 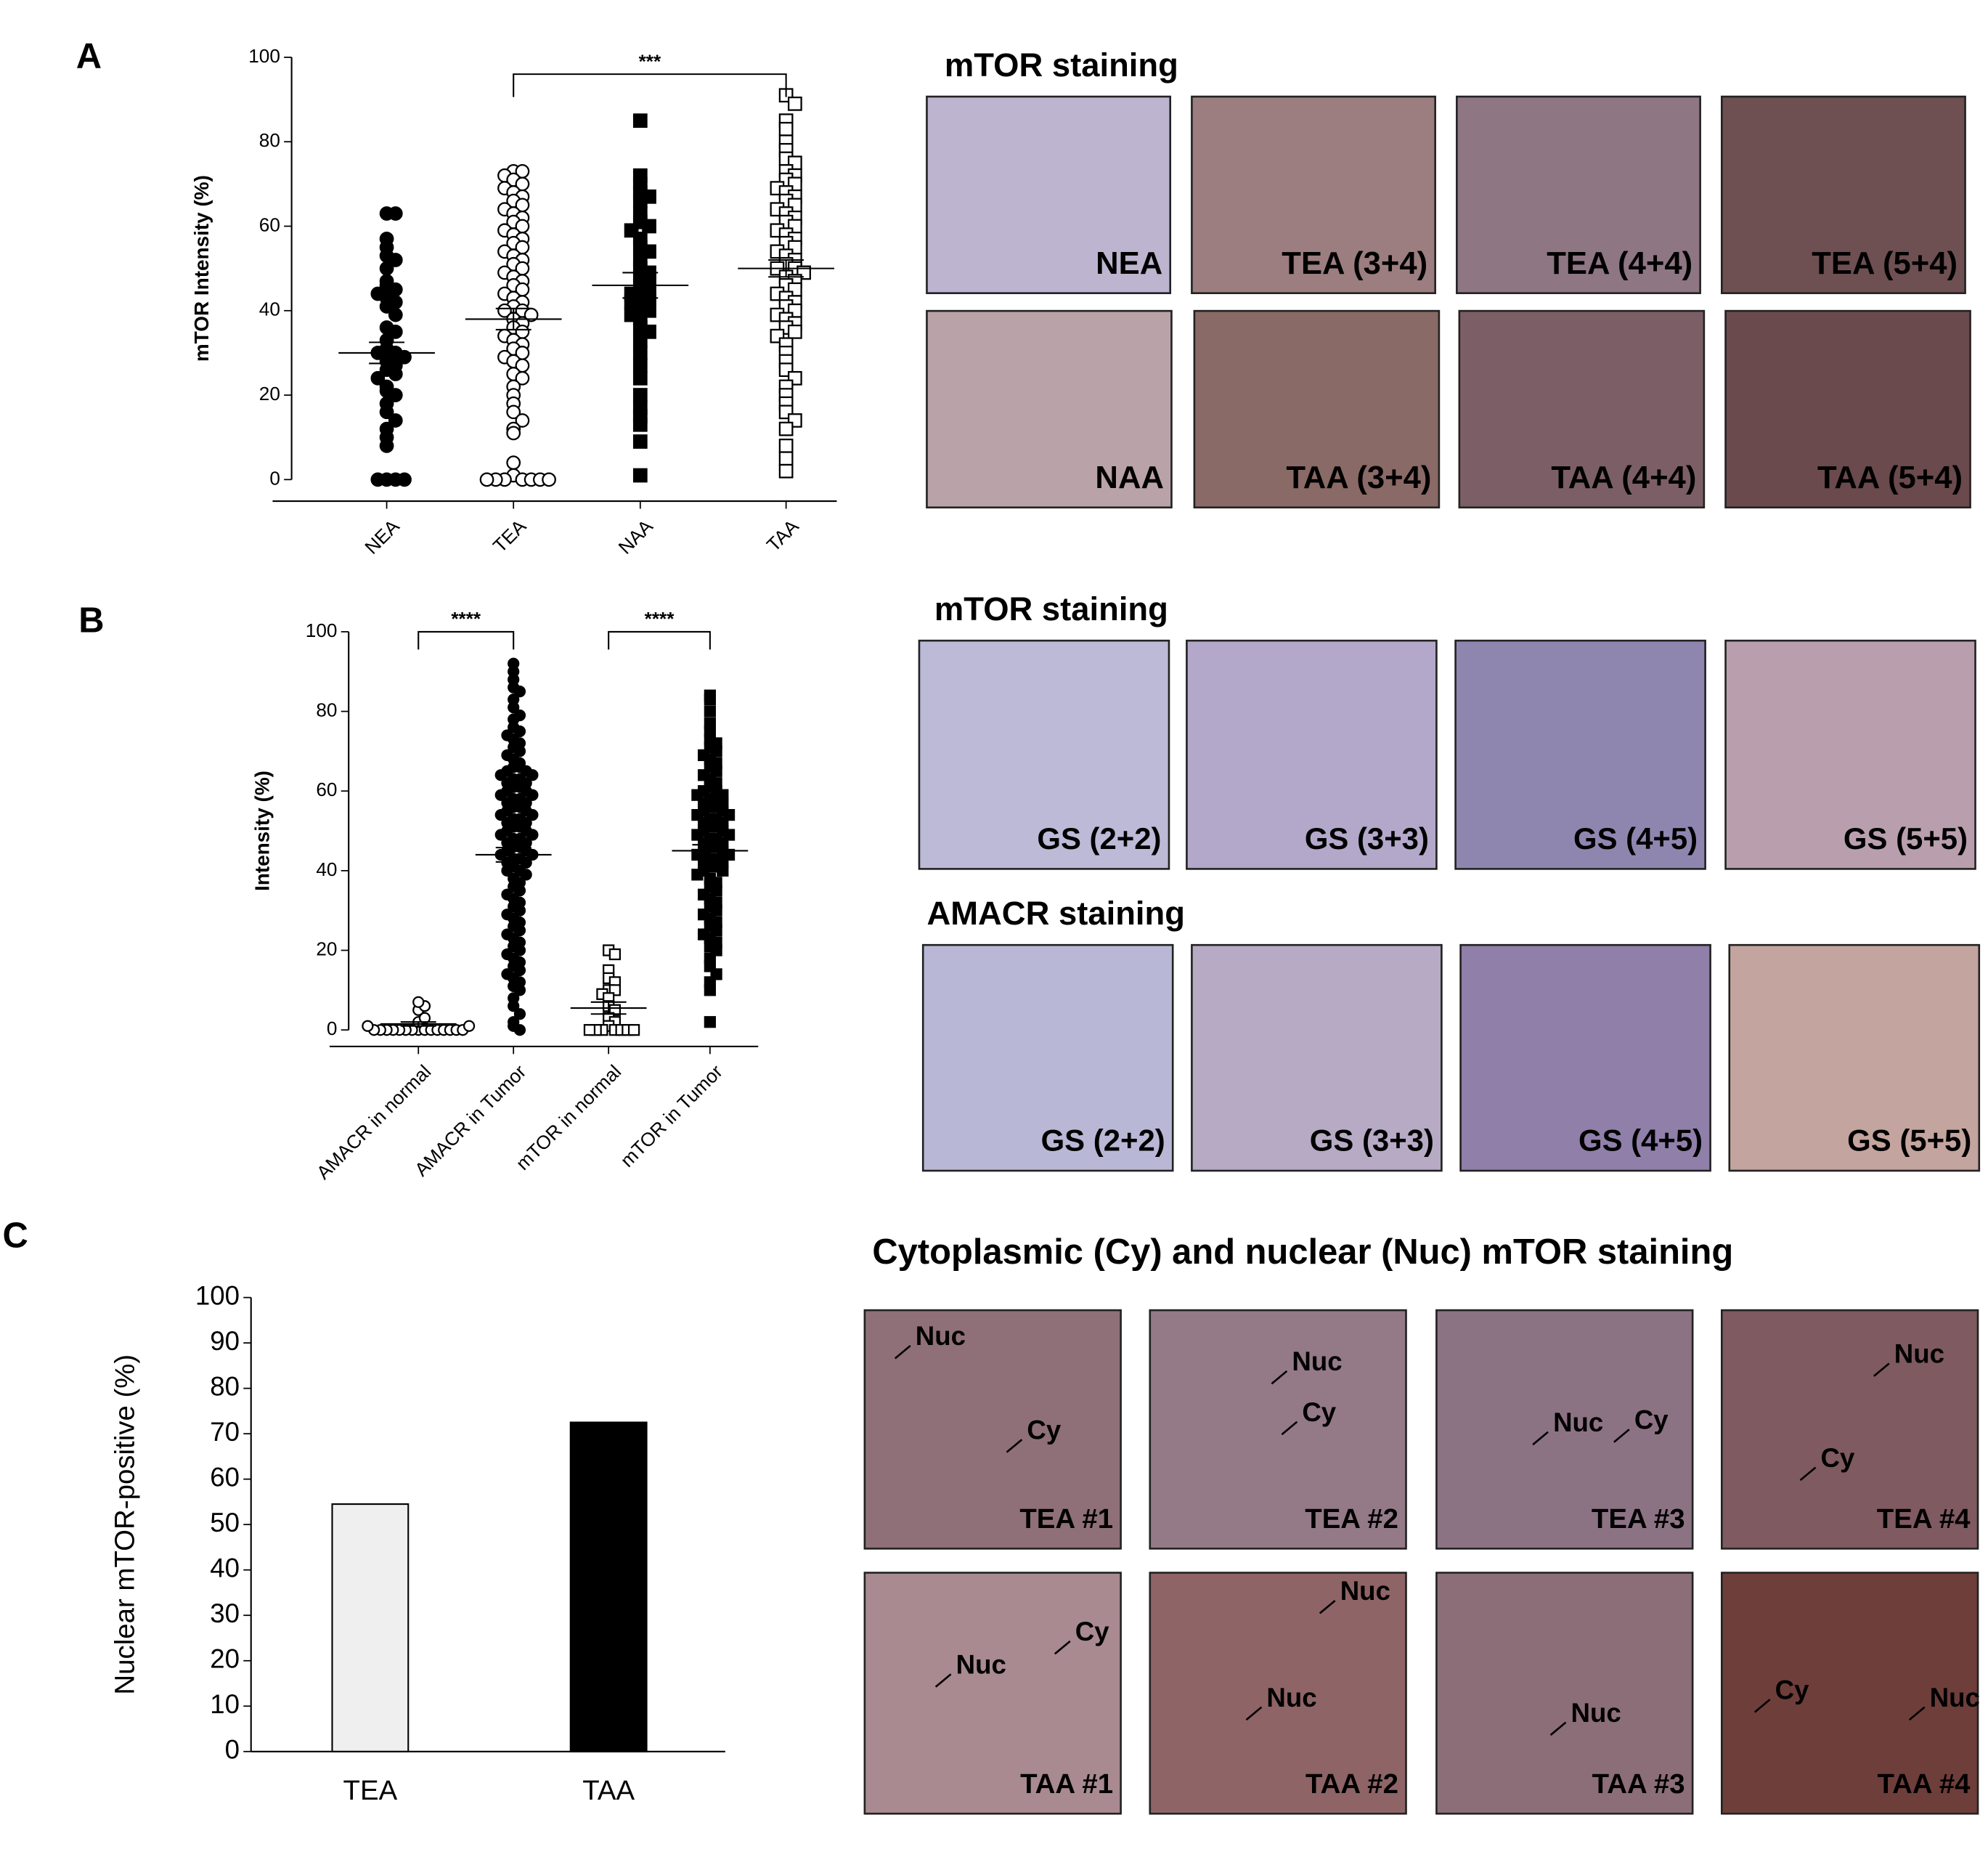 I want to click on micrograph-label: TEA (3+4), so click(x=1354, y=263).